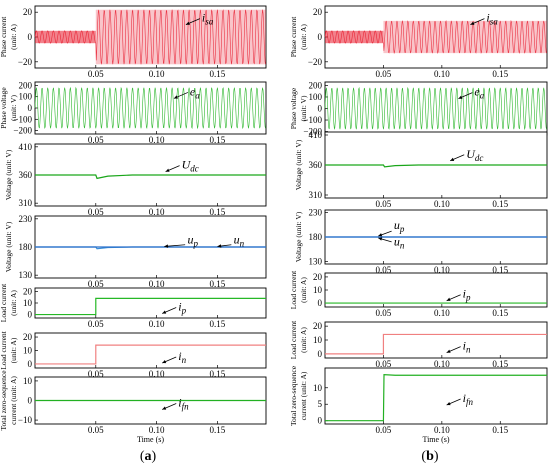 The width and height of the screenshot is (550, 468). Describe the element at coordinates (26, 275) in the screenshot. I see `y-tick-label: 130` at that location.